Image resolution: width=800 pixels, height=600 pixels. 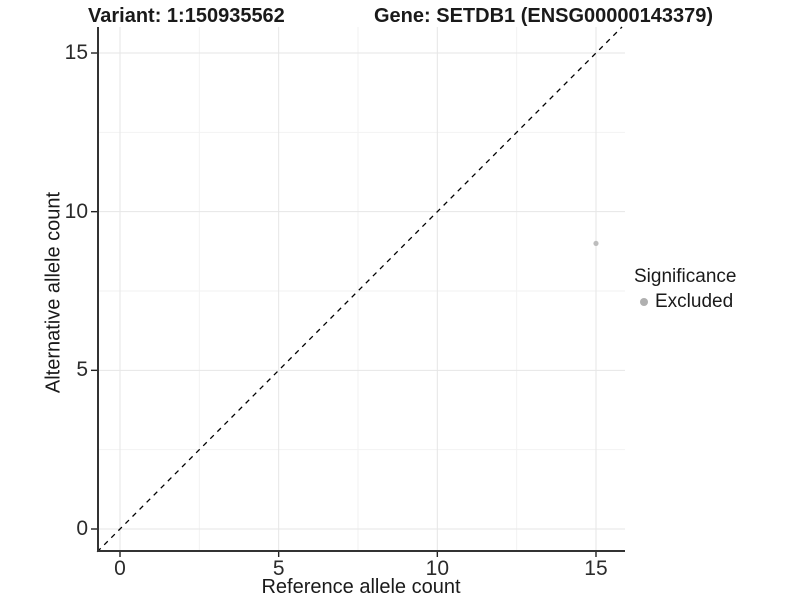 I want to click on x-tick-label: 10, so click(x=437, y=568).